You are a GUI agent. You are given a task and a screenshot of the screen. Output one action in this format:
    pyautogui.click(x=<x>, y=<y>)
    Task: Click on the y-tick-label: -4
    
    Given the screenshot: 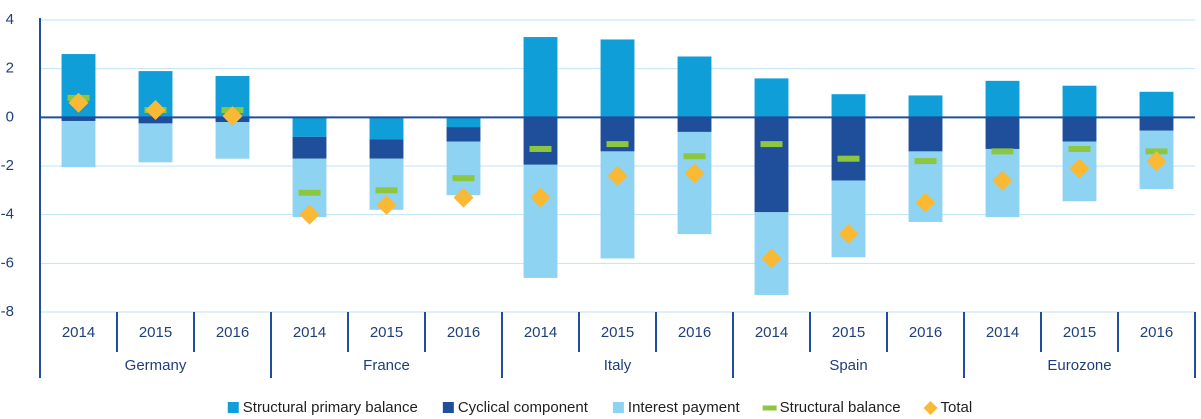 What is the action you would take?
    pyautogui.click(x=7, y=214)
    